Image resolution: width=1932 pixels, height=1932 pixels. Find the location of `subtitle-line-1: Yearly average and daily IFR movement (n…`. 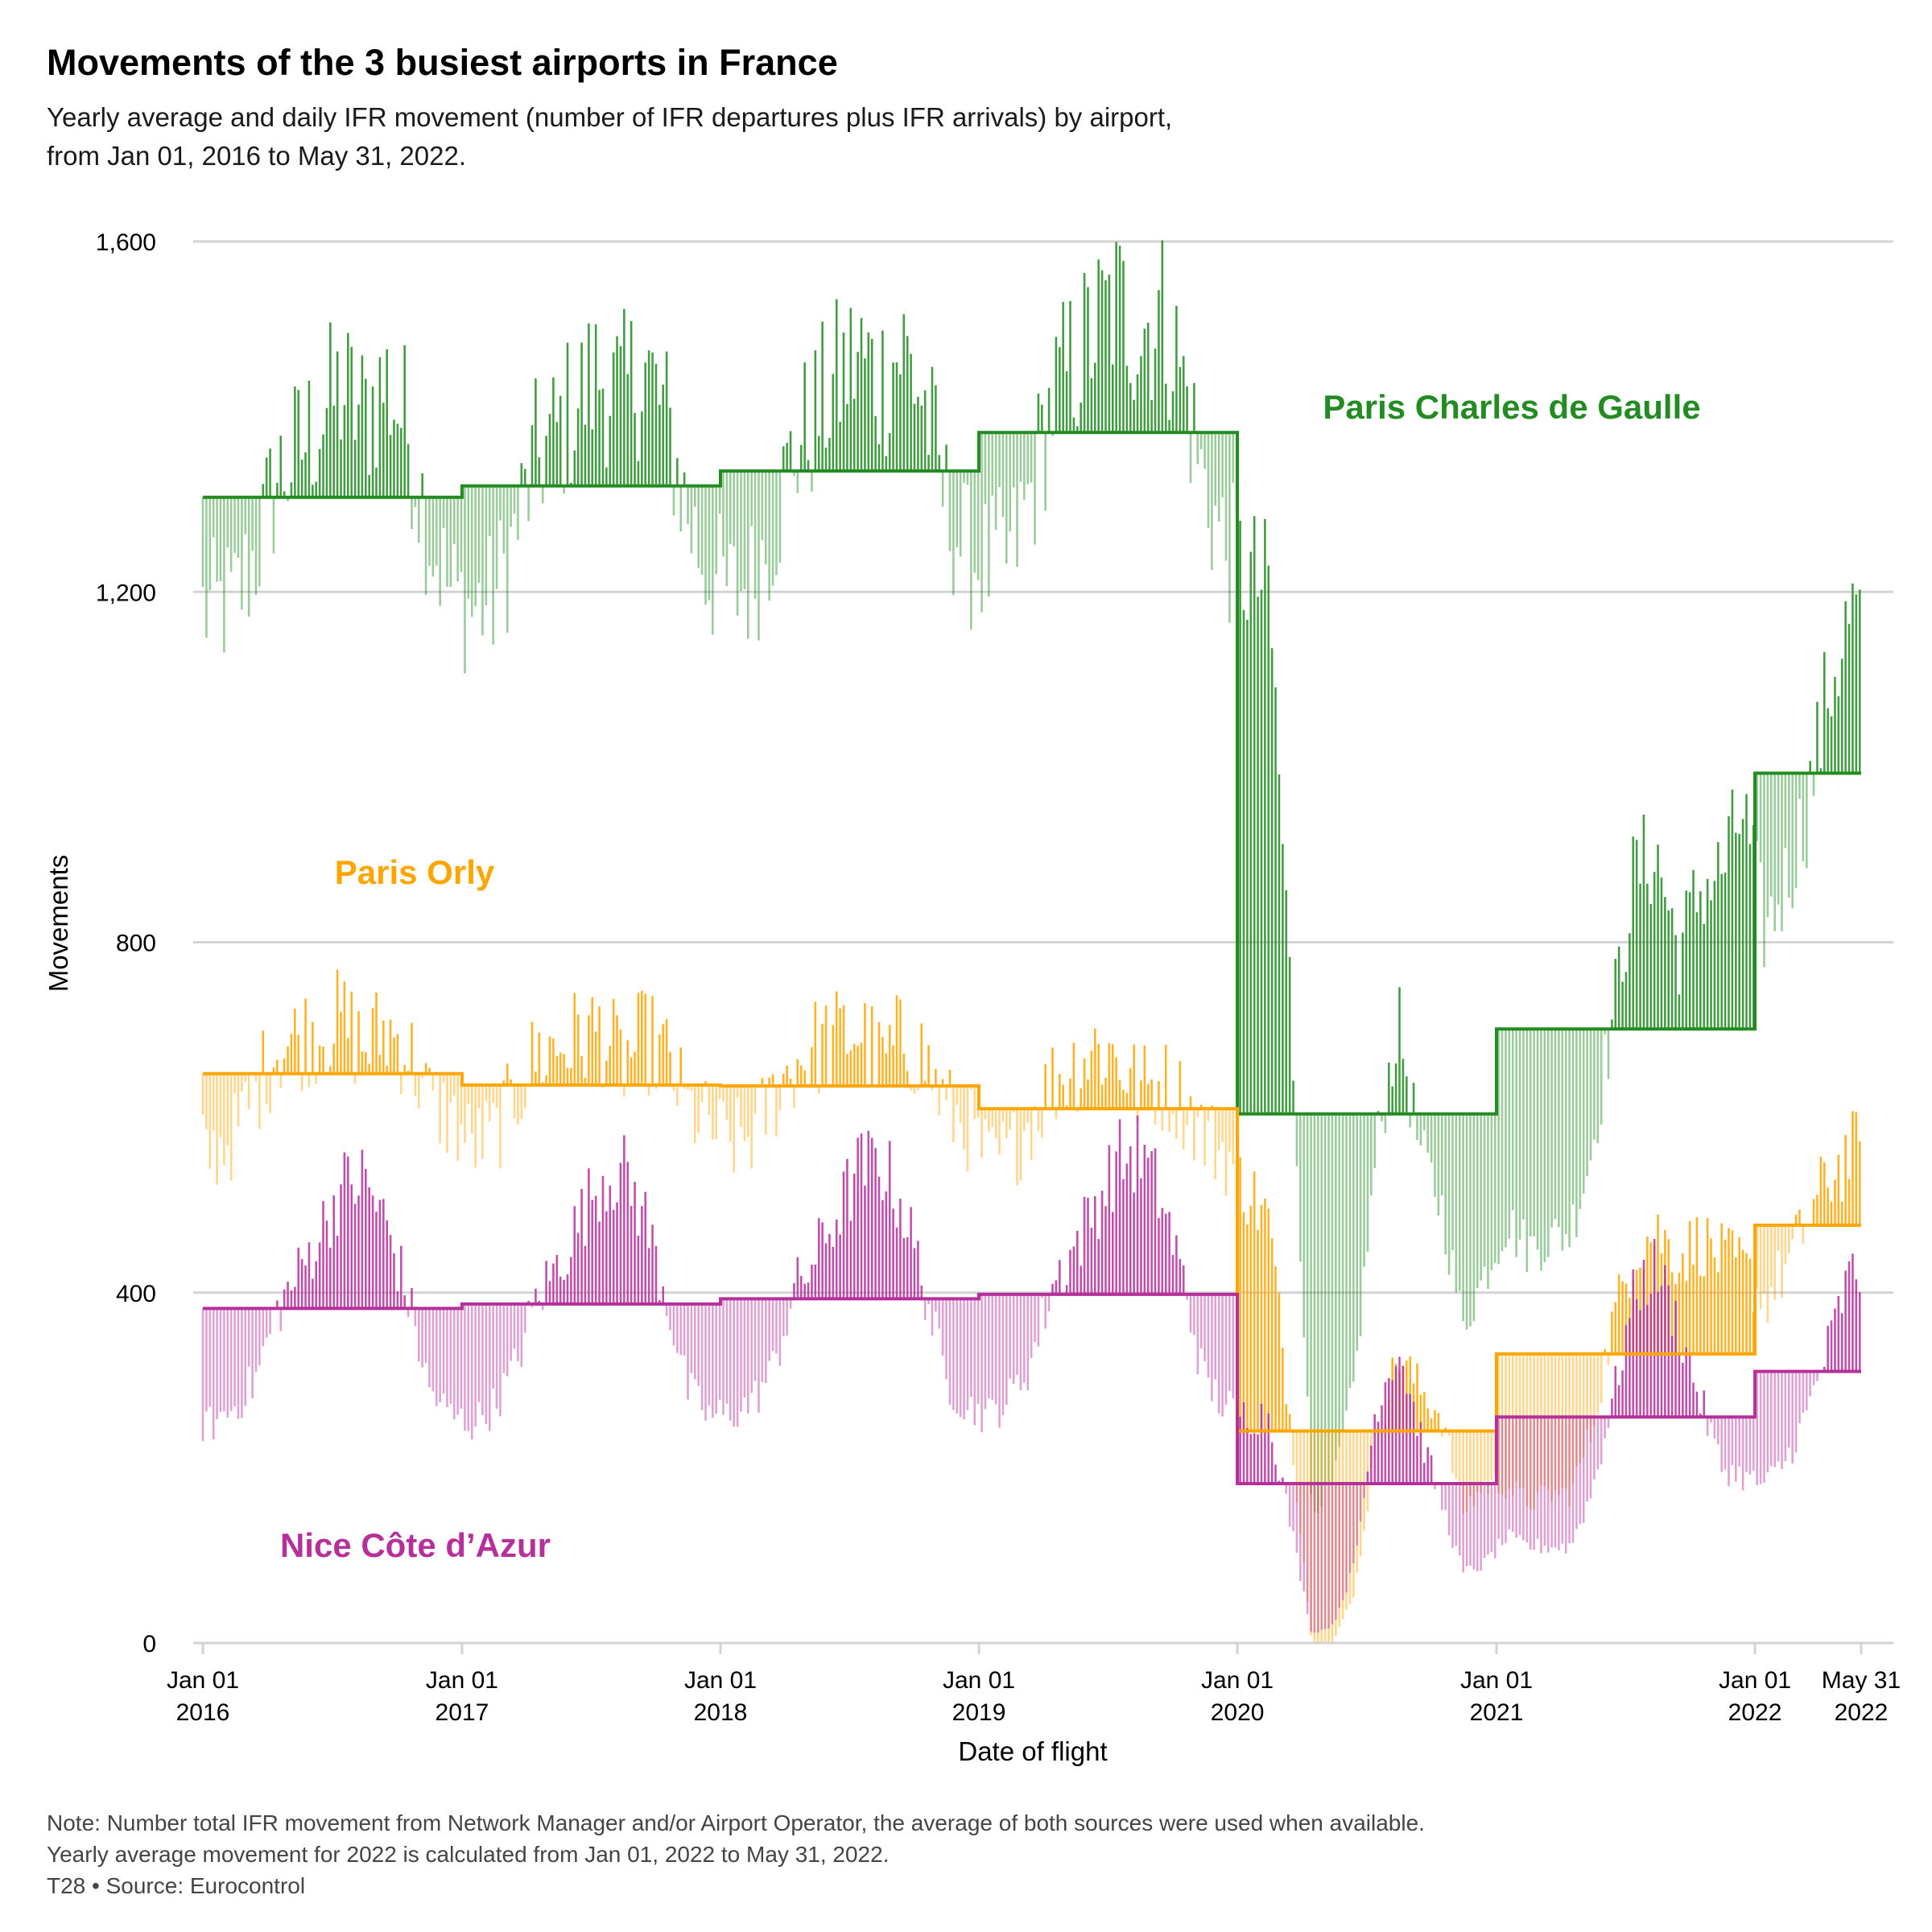

subtitle-line-1: Yearly average and daily IFR movement (n… is located at coordinates (610, 117).